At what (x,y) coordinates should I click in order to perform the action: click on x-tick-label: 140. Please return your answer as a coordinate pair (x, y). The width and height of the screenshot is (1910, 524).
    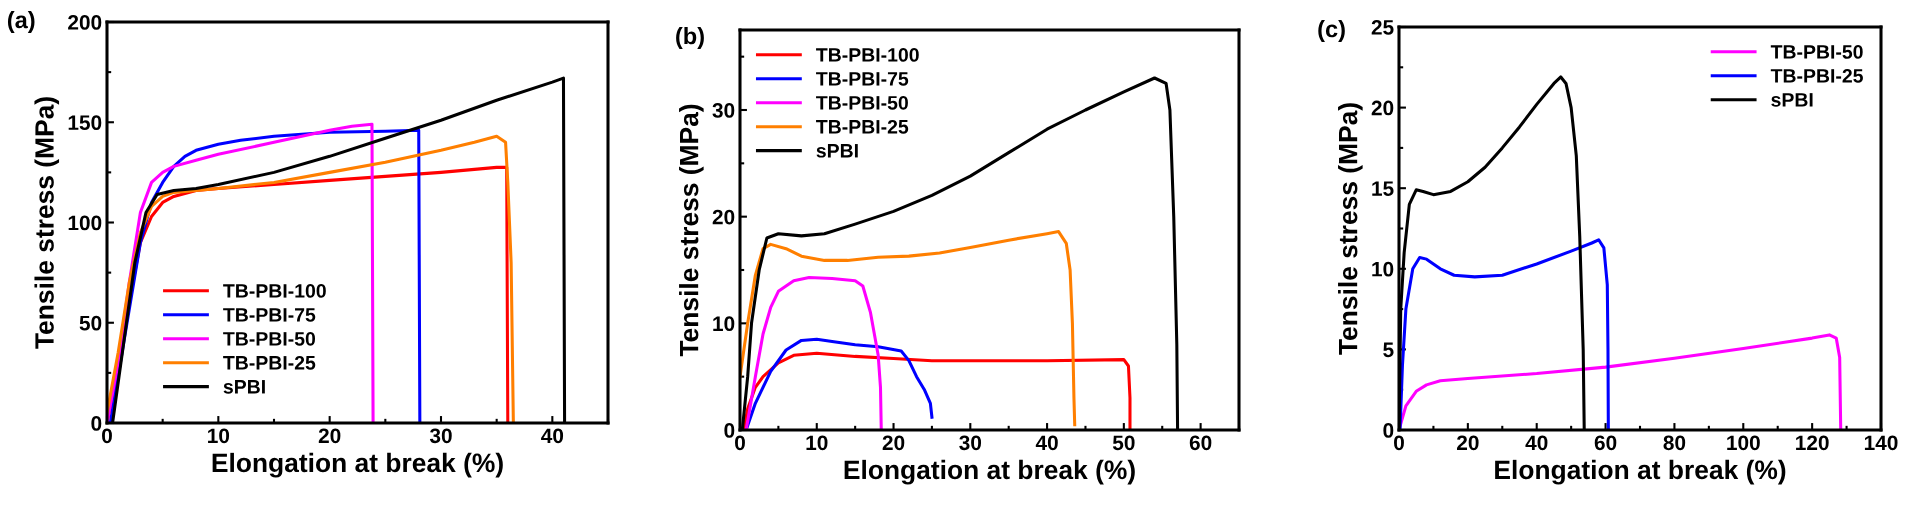
    Looking at the image, I should click on (1881, 443).